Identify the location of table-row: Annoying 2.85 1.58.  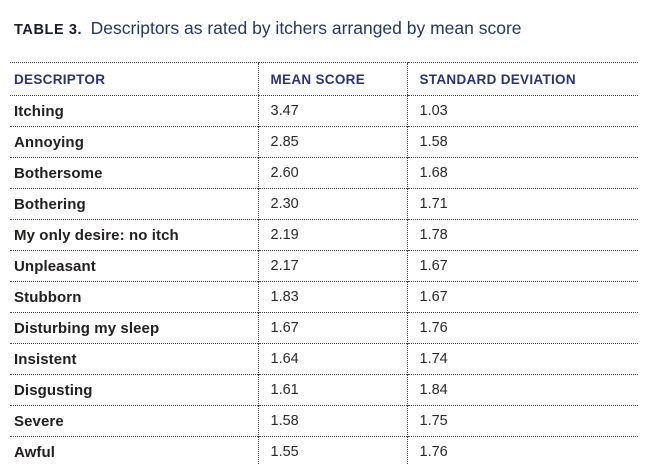
(324, 142).